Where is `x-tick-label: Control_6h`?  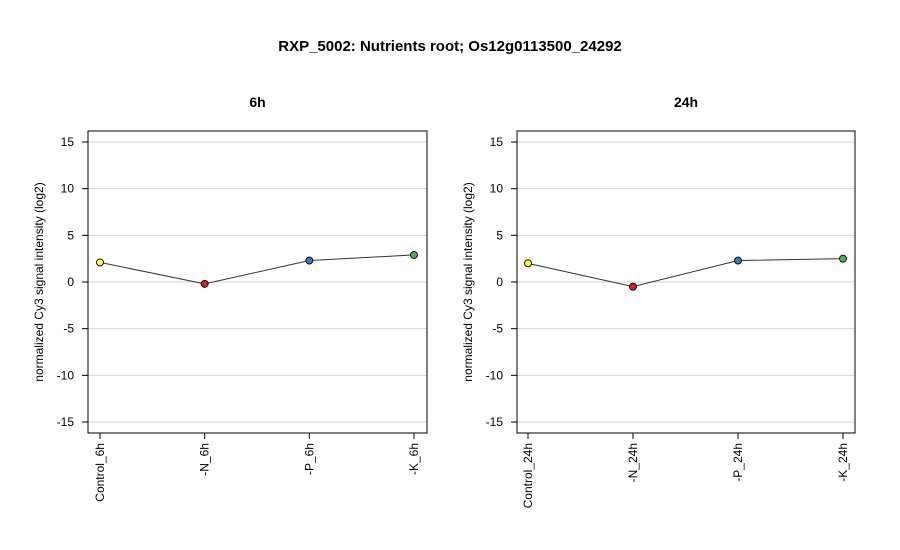 x-tick-label: Control_6h is located at coordinates (100, 472).